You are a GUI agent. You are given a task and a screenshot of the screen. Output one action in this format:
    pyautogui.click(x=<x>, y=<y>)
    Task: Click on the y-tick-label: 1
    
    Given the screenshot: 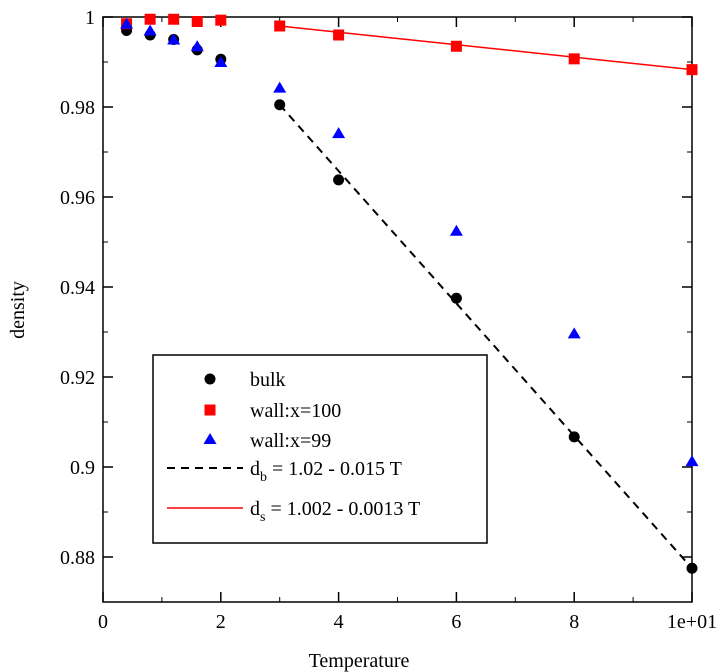 What is the action you would take?
    pyautogui.click(x=90, y=18)
    